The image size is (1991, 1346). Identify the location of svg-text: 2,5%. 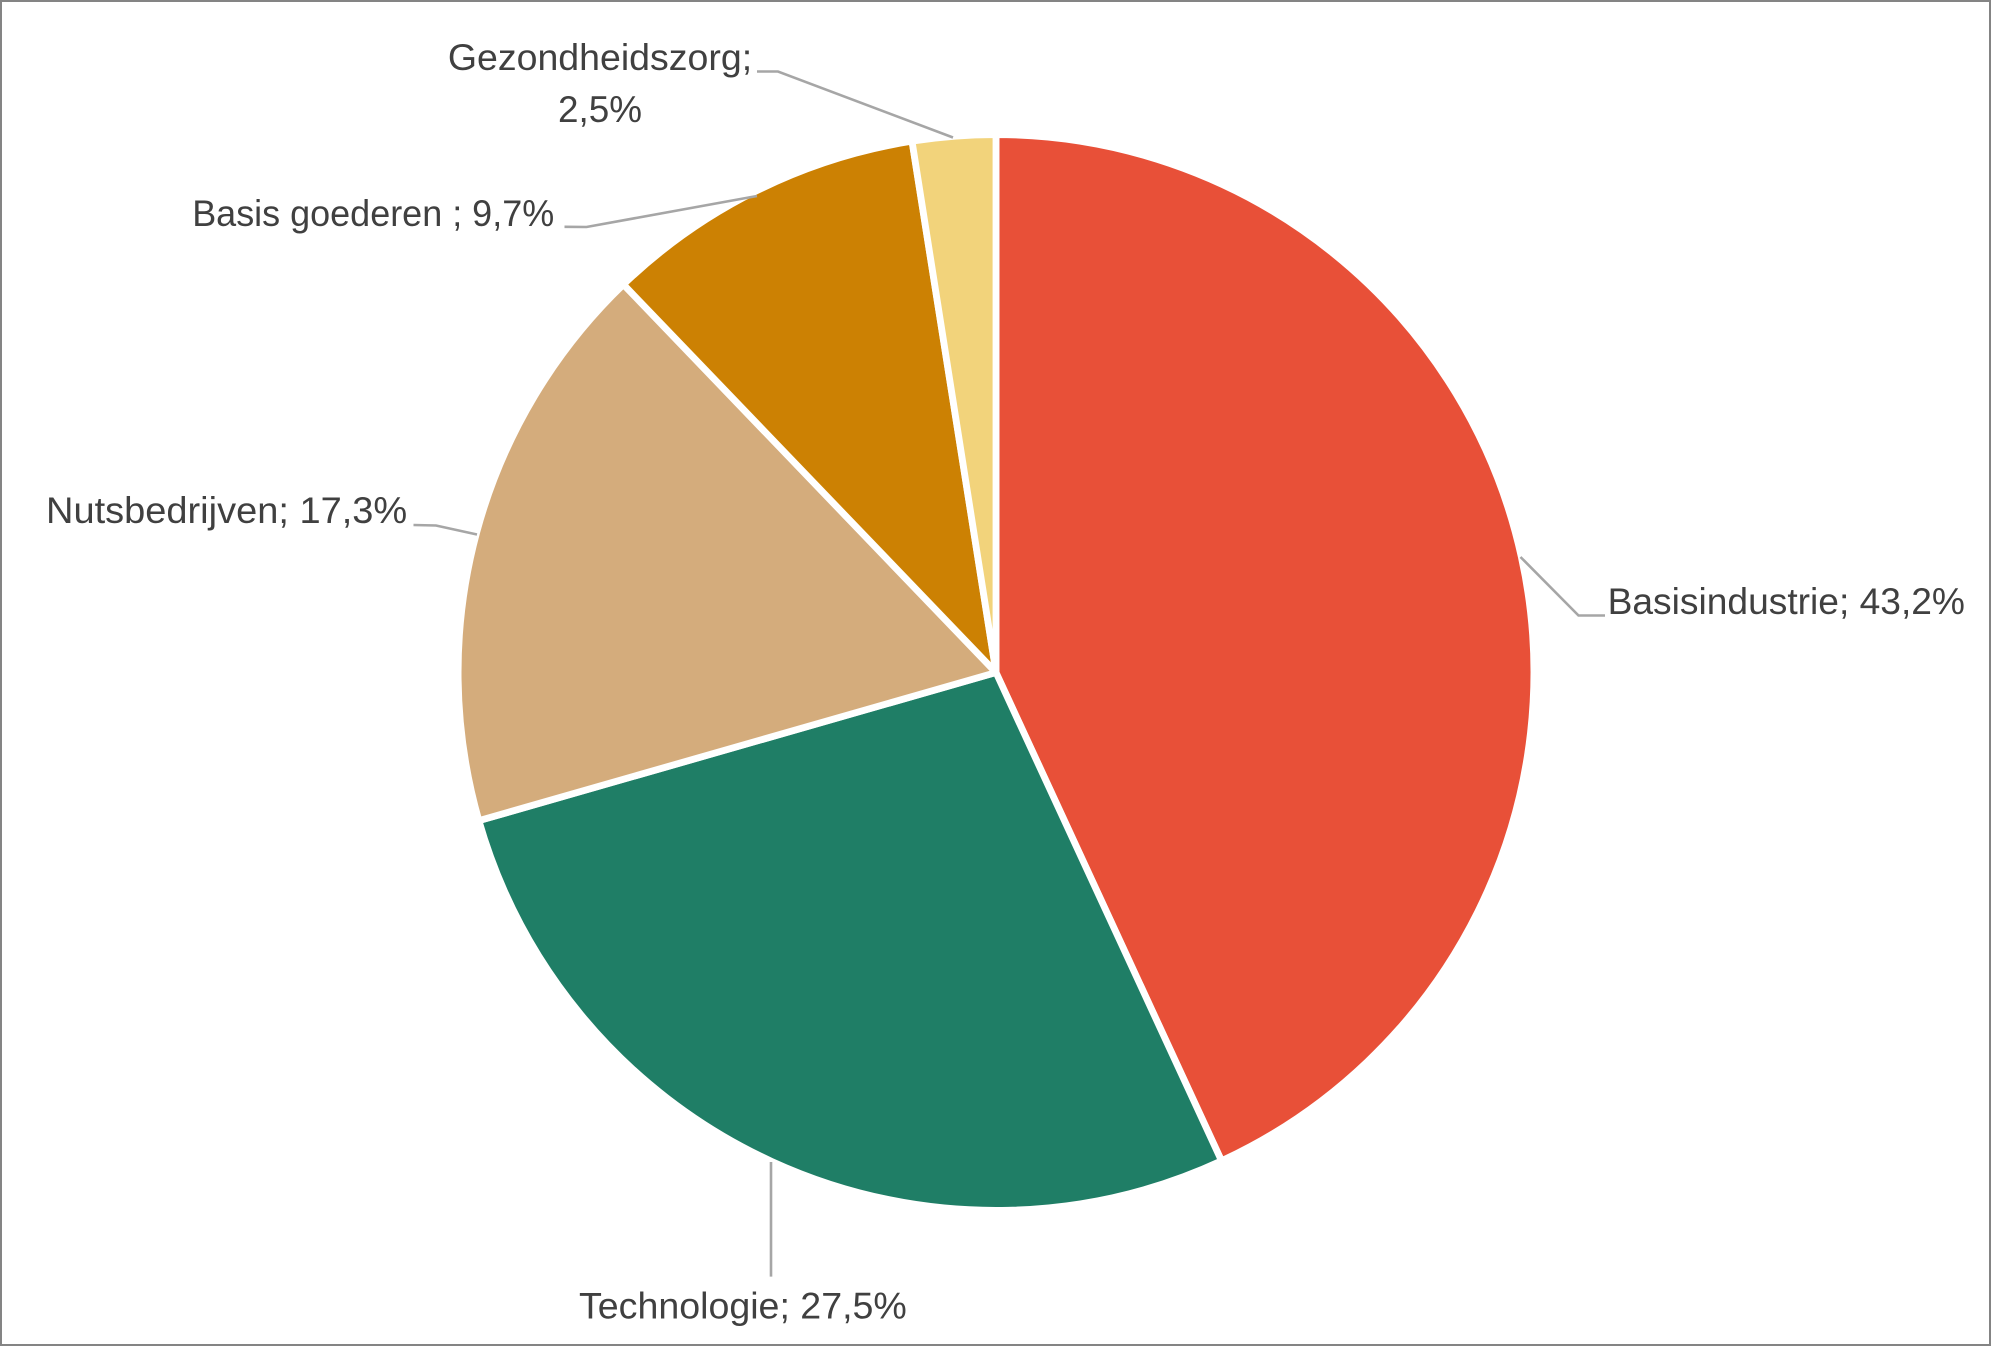
(600, 109).